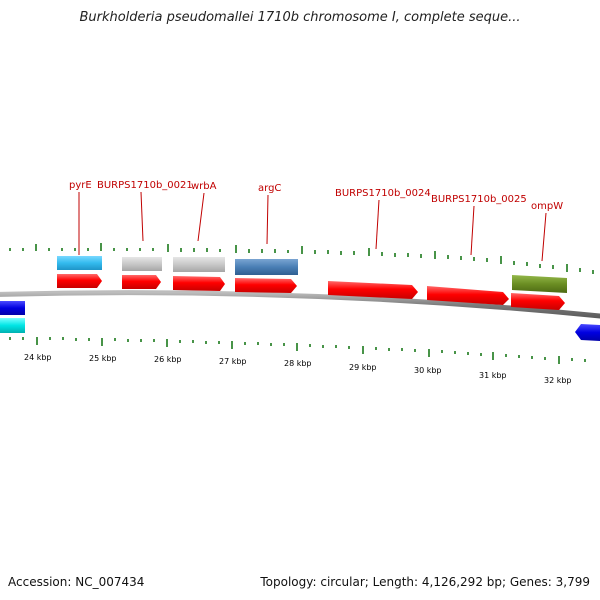 This screenshot has height=600, width=600. Describe the element at coordinates (204, 186) in the screenshot. I see `gene-label-wrbA: wrbA` at that location.